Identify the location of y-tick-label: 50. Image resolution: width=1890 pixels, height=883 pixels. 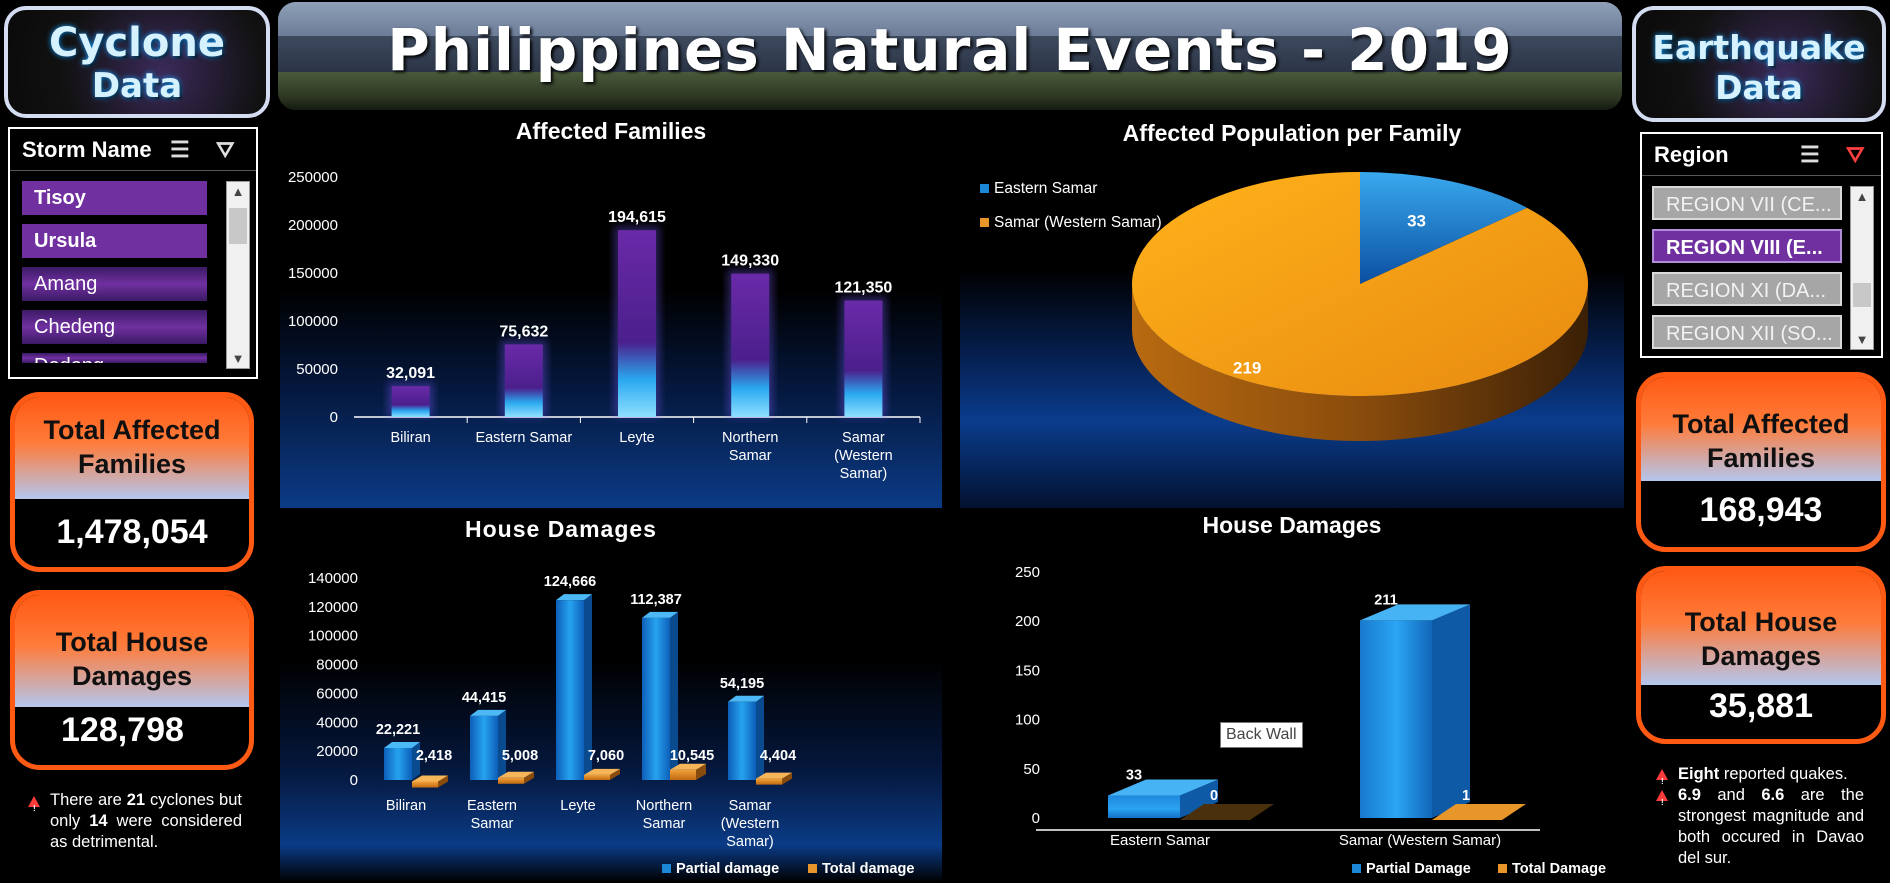
(1031, 769).